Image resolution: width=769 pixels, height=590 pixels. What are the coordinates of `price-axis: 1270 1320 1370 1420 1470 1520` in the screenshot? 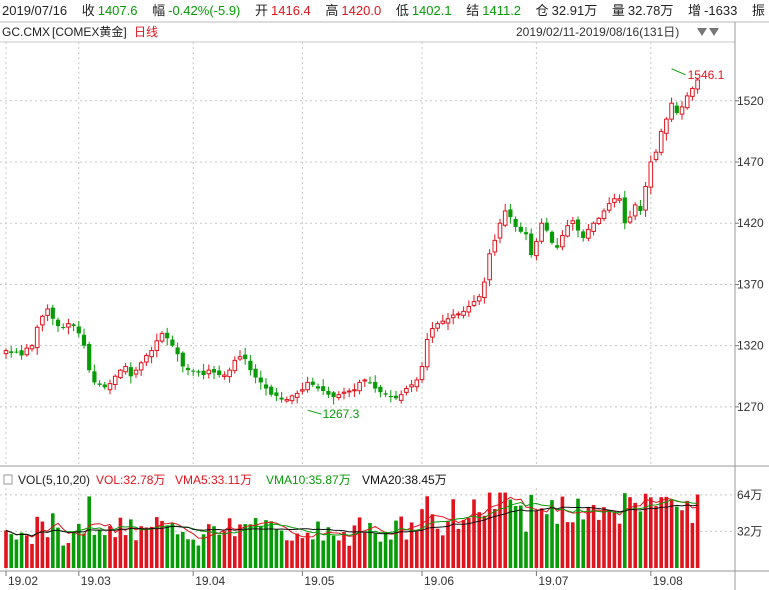 It's located at (749, 254).